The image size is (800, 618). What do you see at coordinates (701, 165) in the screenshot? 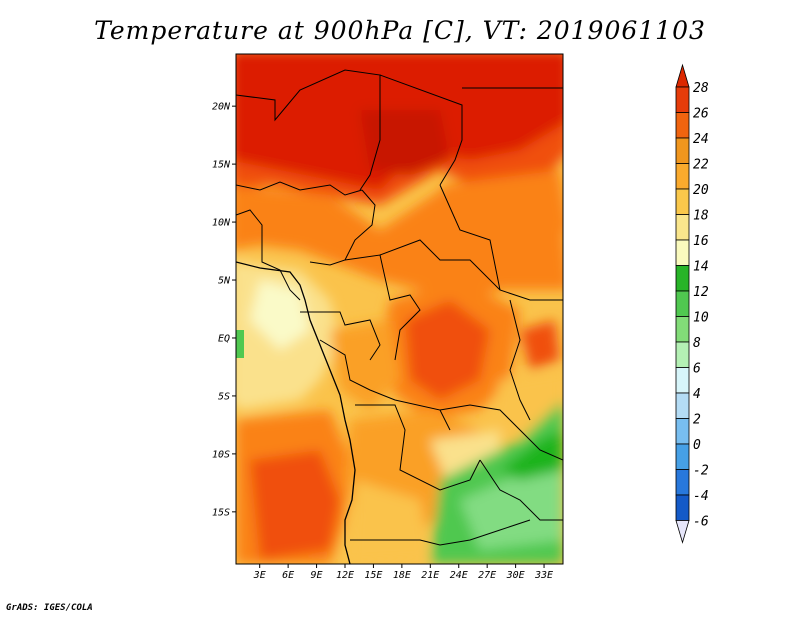
I see `colorbar-label: 22` at bounding box center [701, 165].